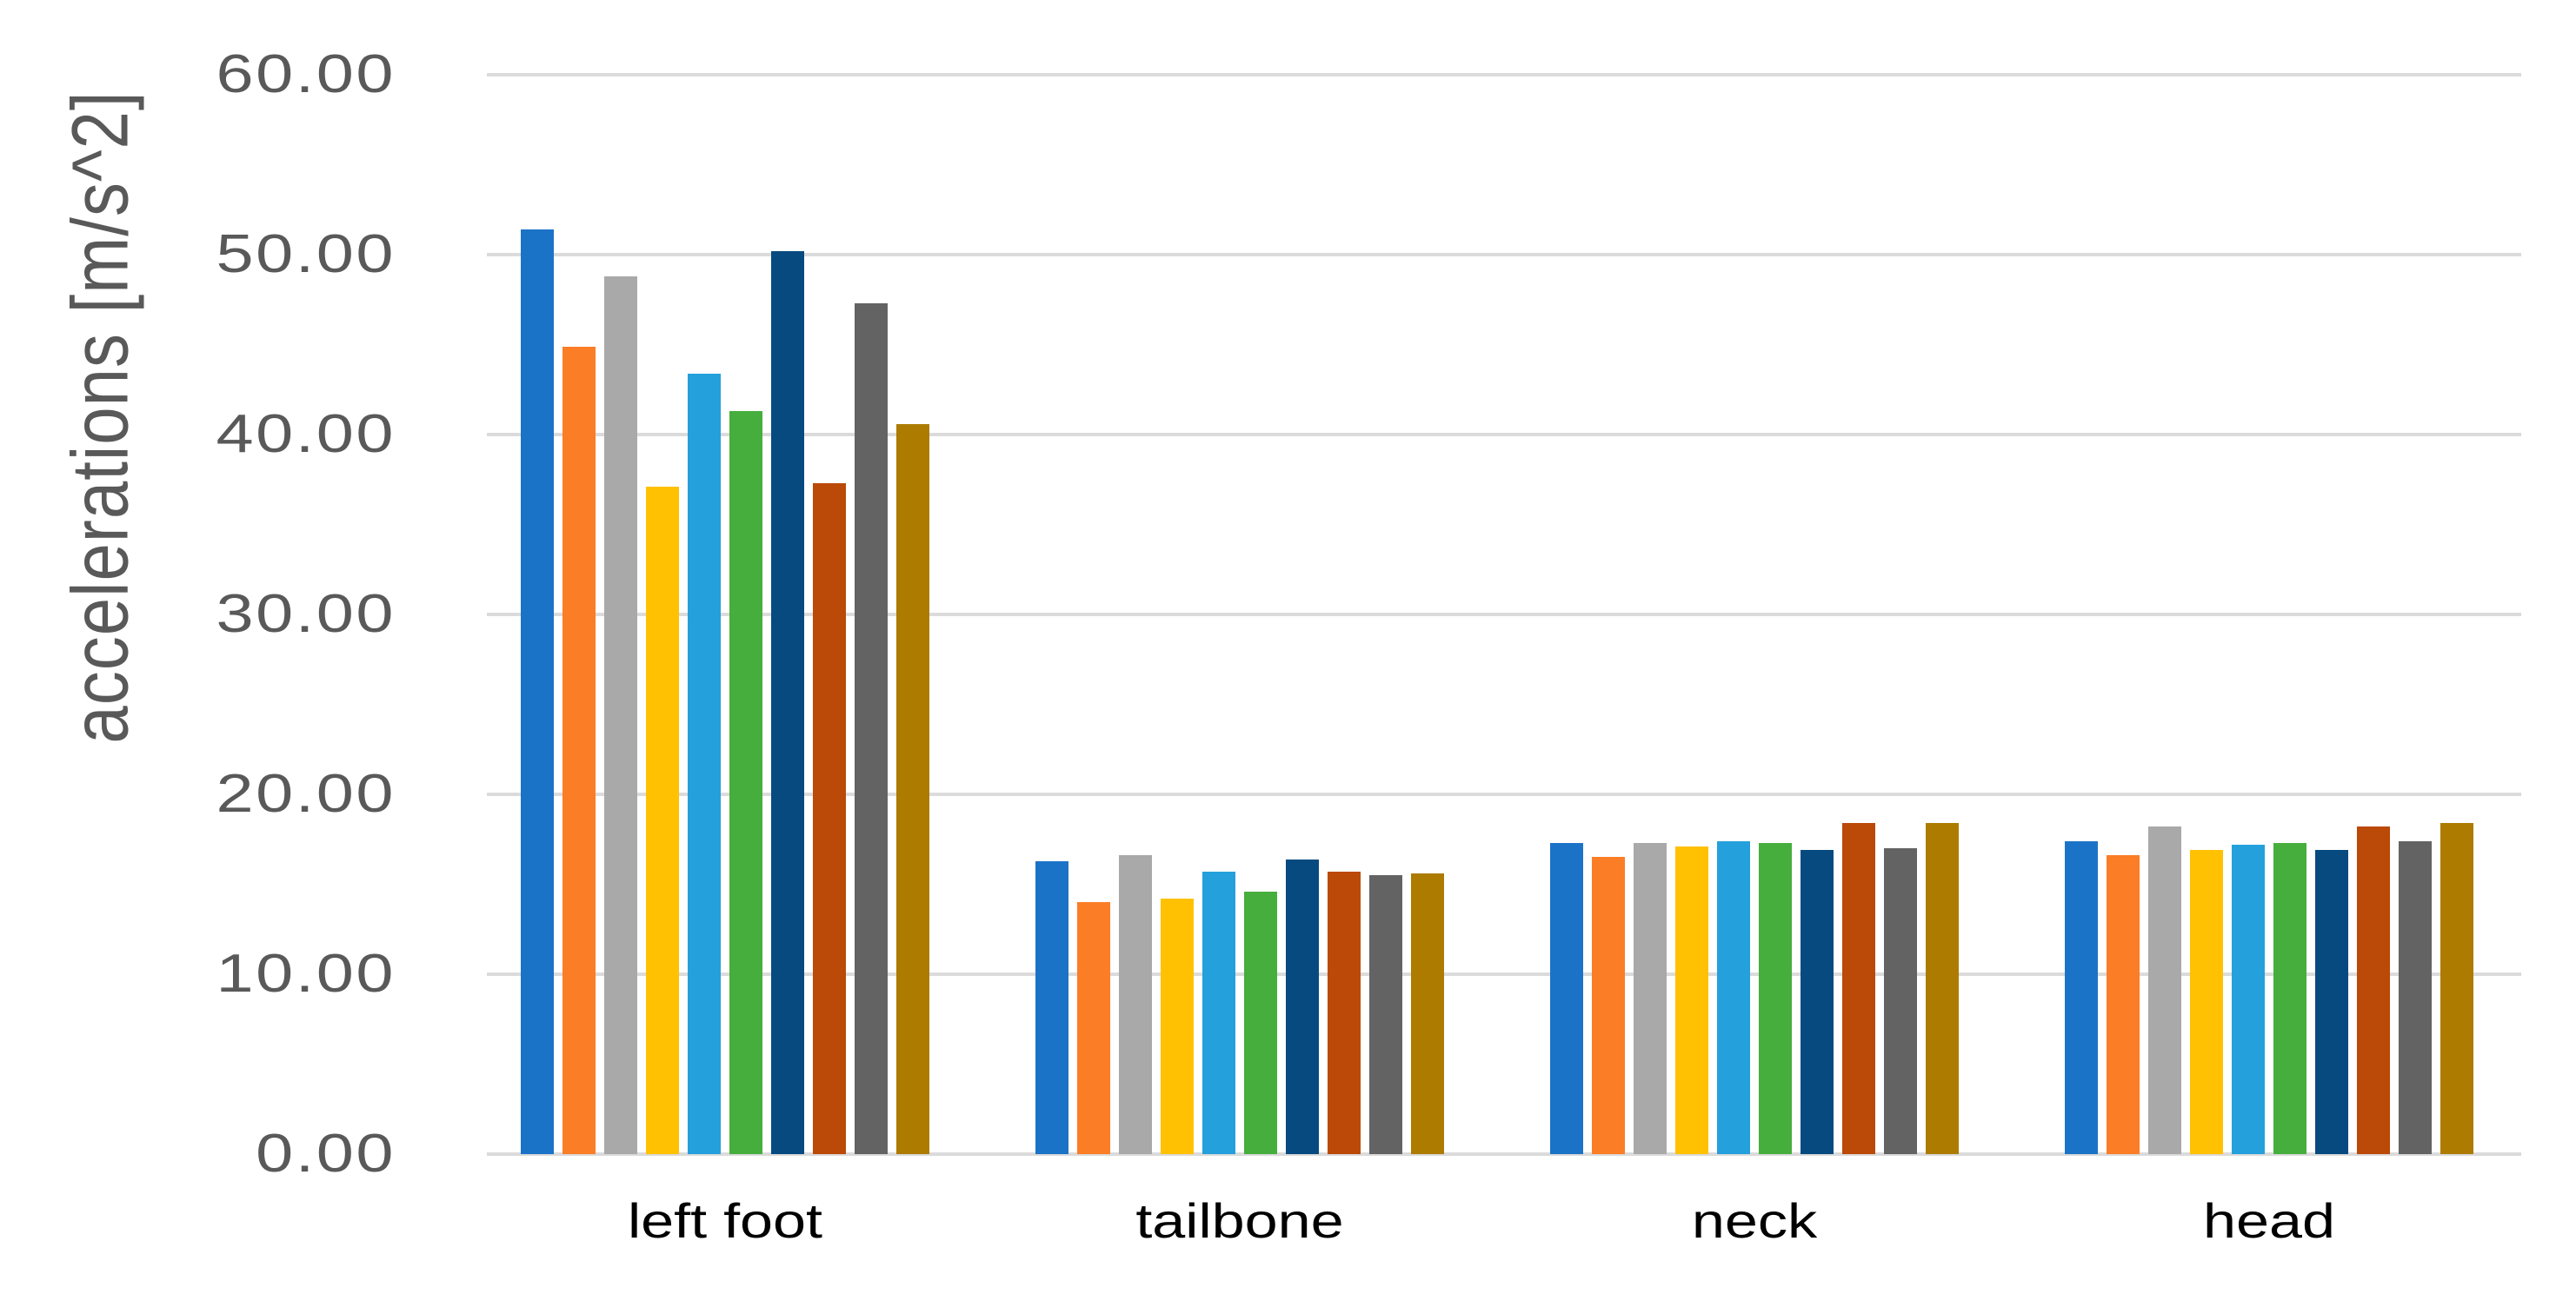 Image resolution: width=2576 pixels, height=1301 pixels. Describe the element at coordinates (2289, 998) in the screenshot. I see `bar-series-6-head` at that location.